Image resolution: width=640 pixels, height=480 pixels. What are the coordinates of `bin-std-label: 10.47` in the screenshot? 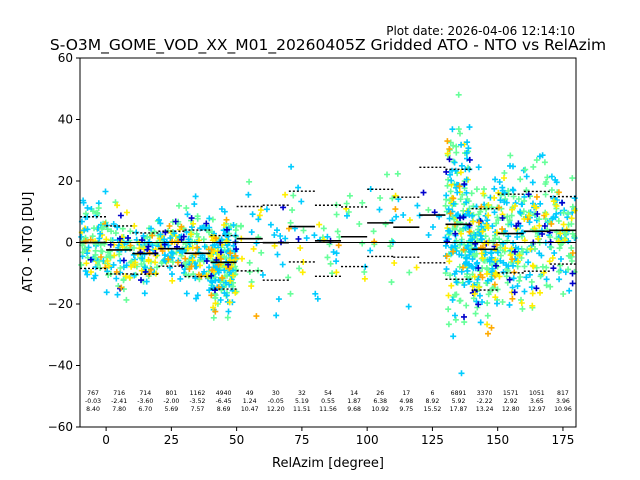 It's located at (250, 409).